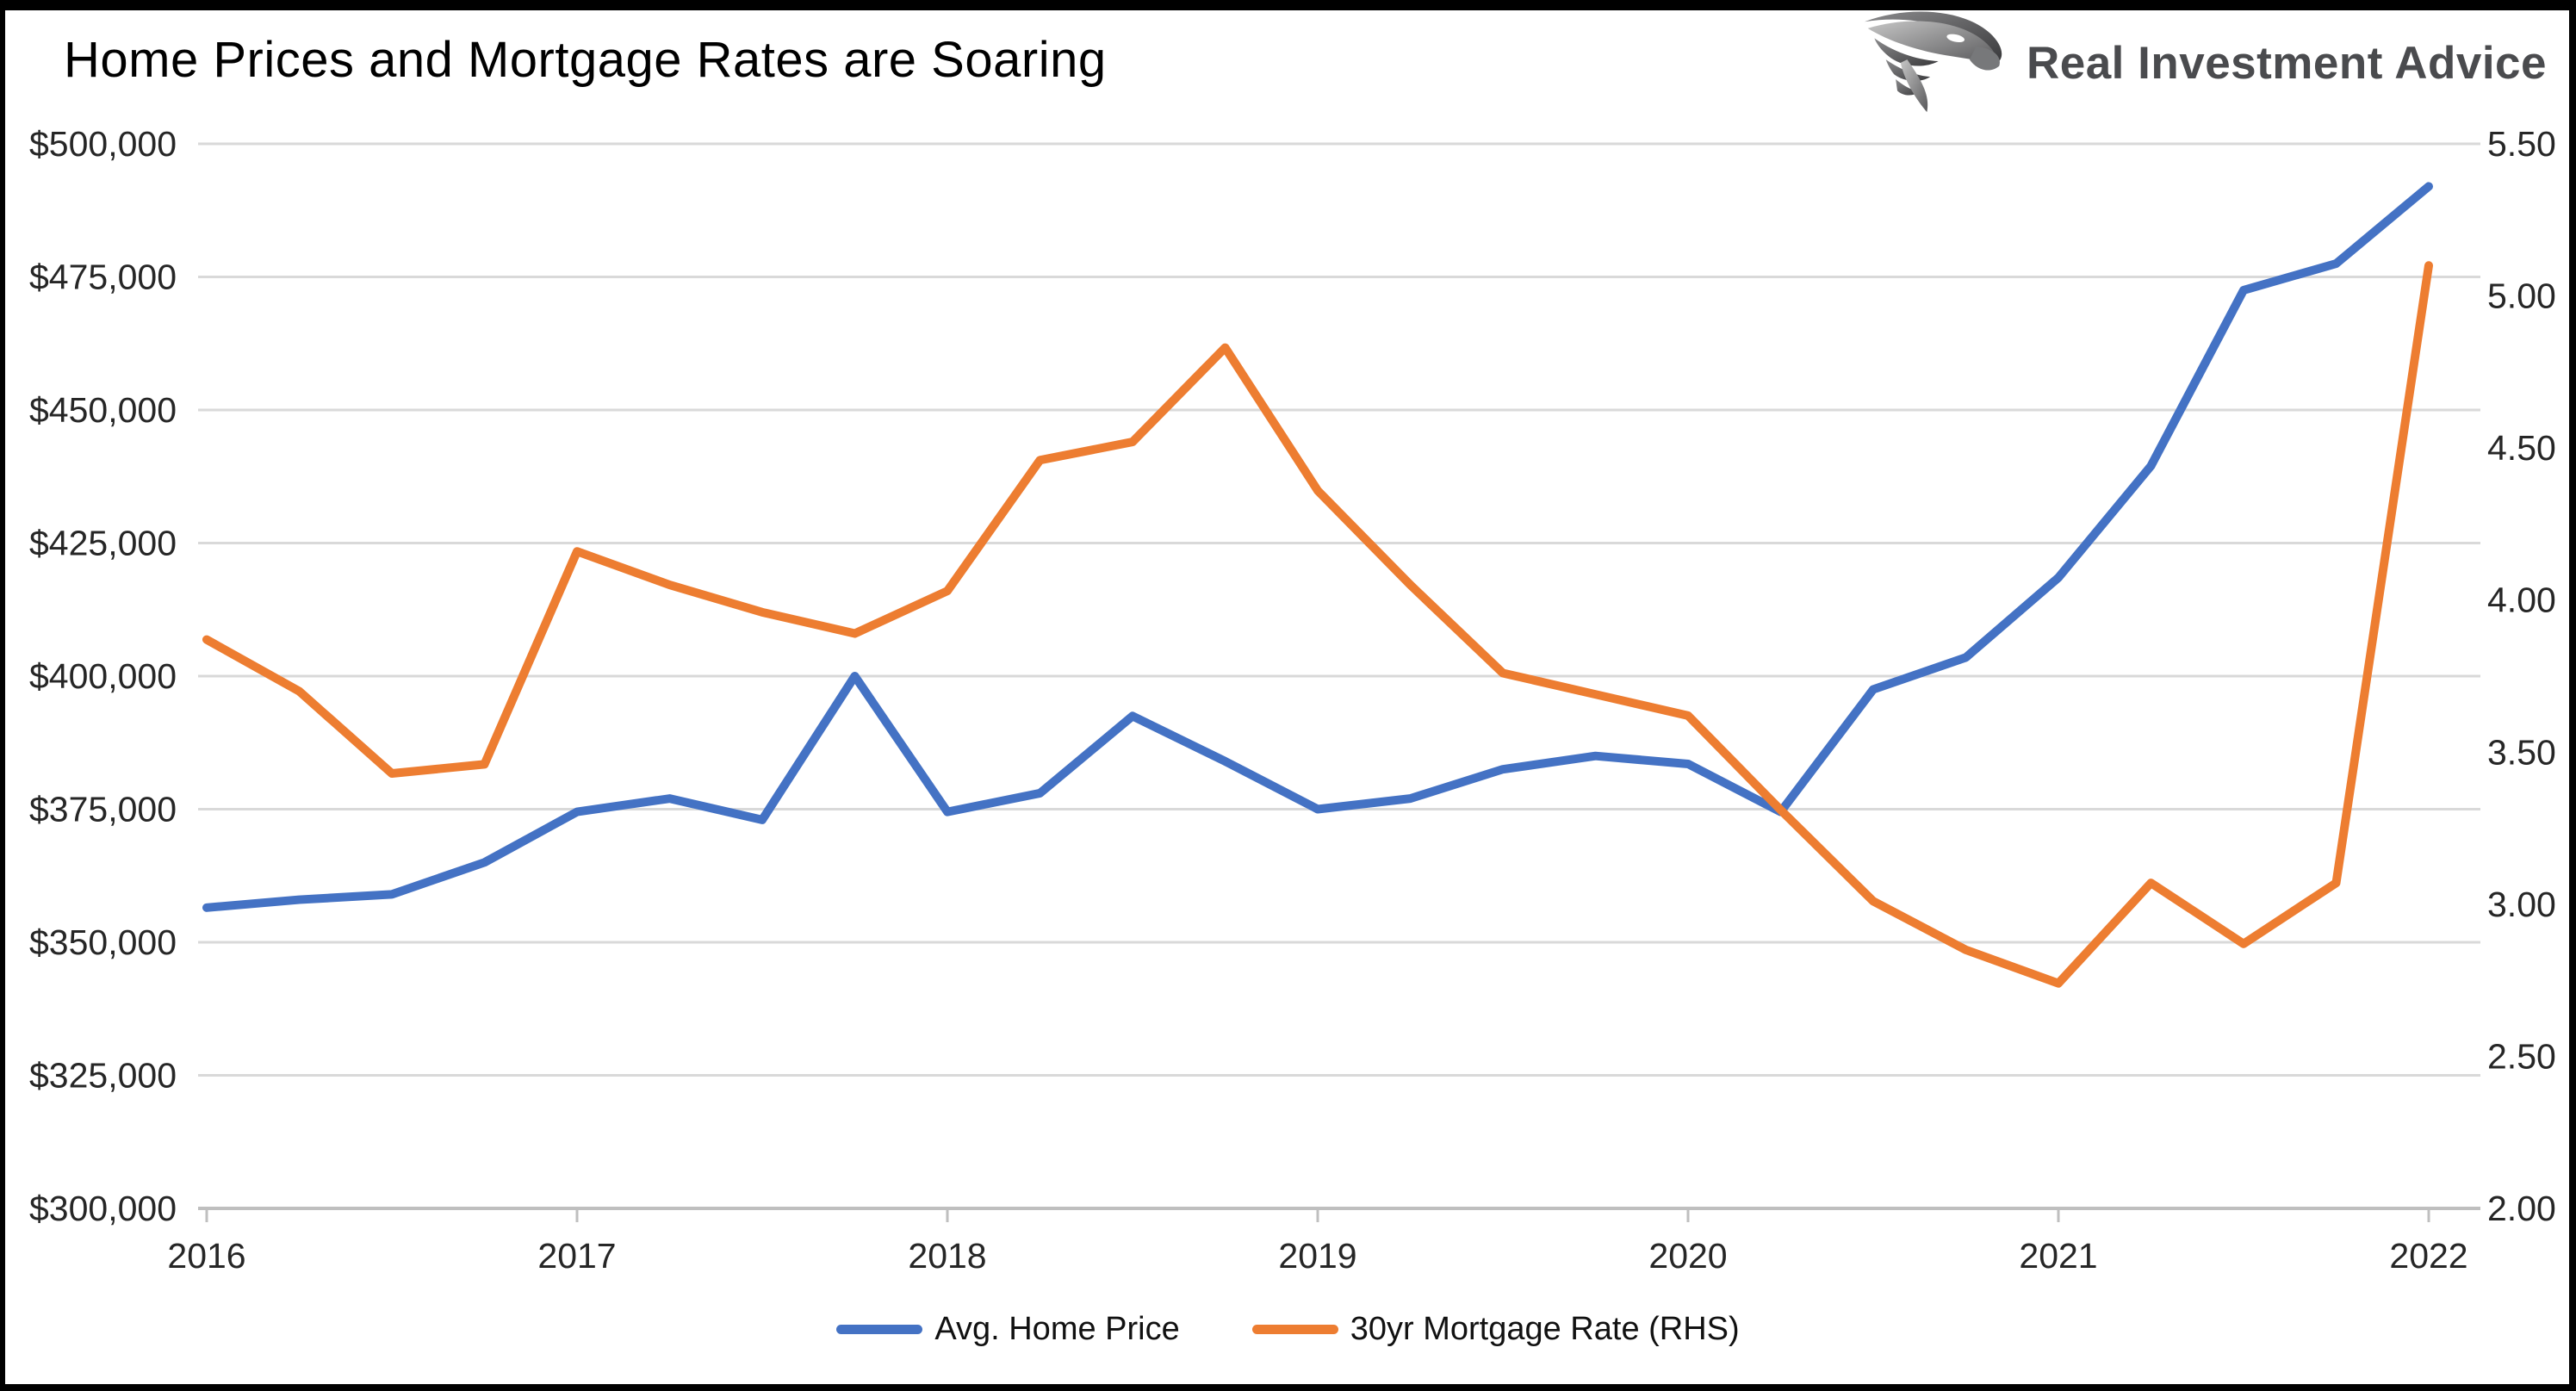 This screenshot has width=2576, height=1391. What do you see at coordinates (2521, 1208) in the screenshot?
I see `y-axis-right-label: 2.00` at bounding box center [2521, 1208].